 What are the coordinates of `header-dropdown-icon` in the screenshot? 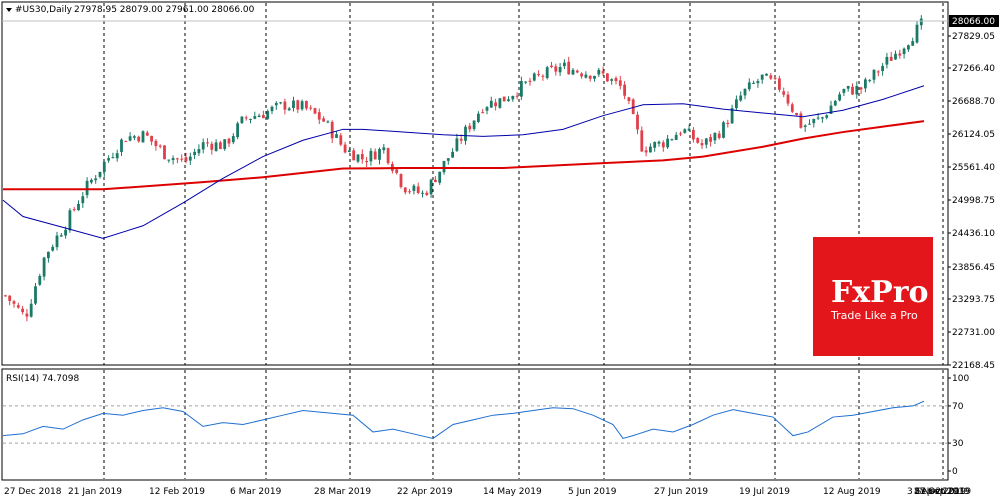 It's located at (9, 10).